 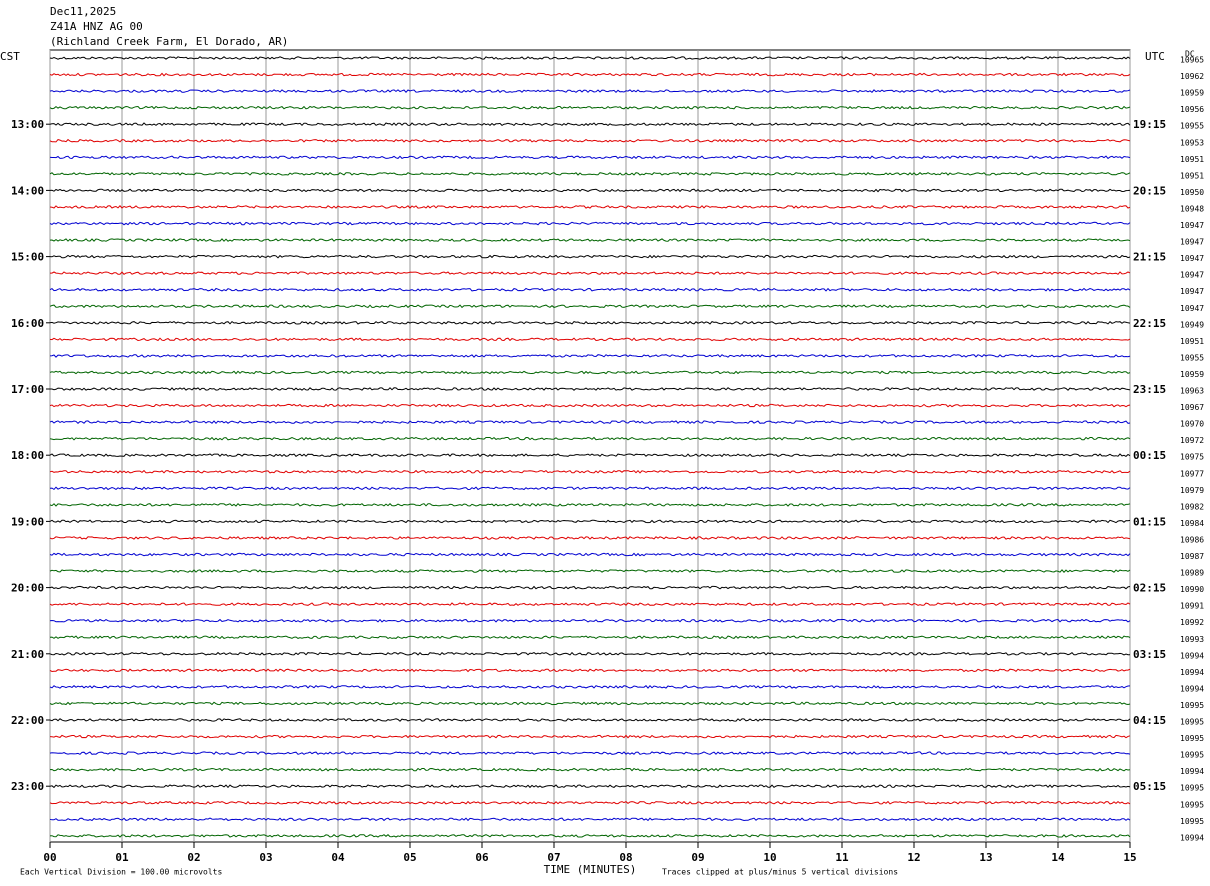 I want to click on dc-value: 10955, so click(x=1192, y=126).